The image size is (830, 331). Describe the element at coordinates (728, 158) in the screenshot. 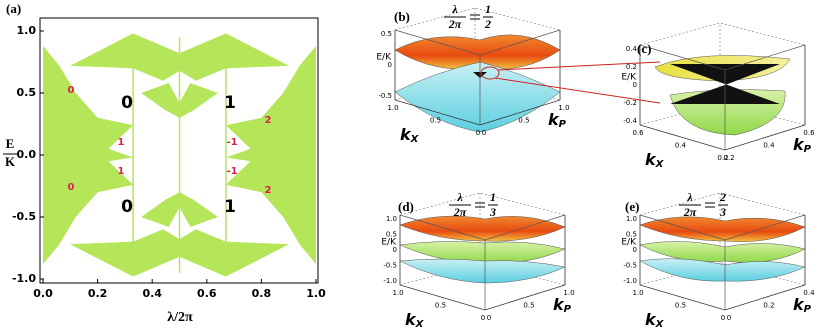

I see `kp-tick-label: 0.2` at that location.